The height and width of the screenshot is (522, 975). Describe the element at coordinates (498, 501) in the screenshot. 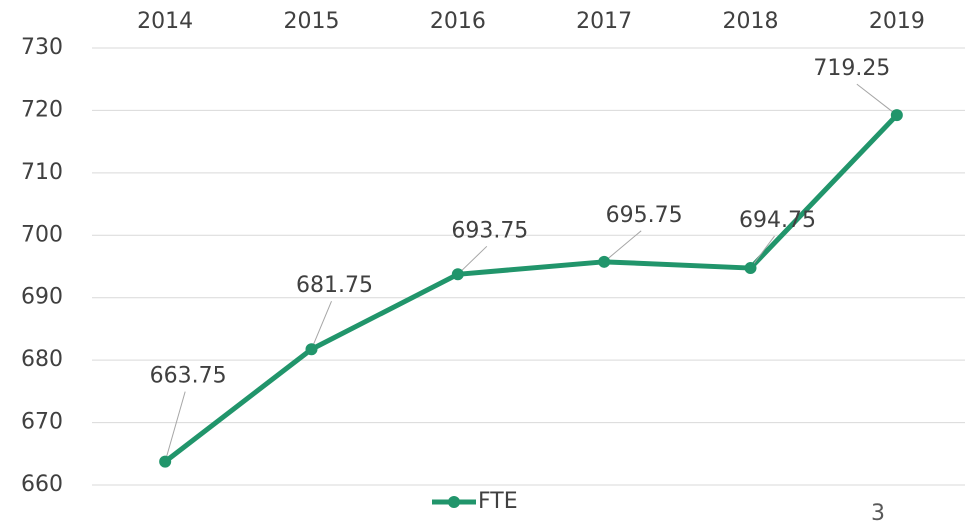

I see `legend-label: FTE` at that location.